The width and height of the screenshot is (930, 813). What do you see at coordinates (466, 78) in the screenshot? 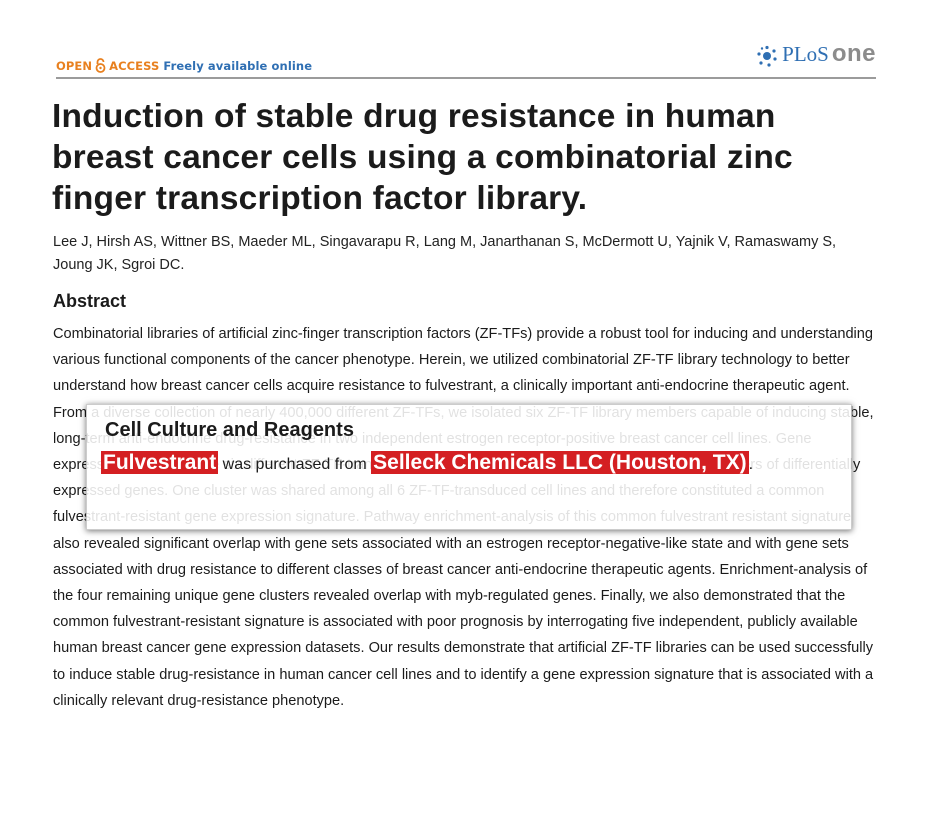
I see `header-divider` at bounding box center [466, 78].